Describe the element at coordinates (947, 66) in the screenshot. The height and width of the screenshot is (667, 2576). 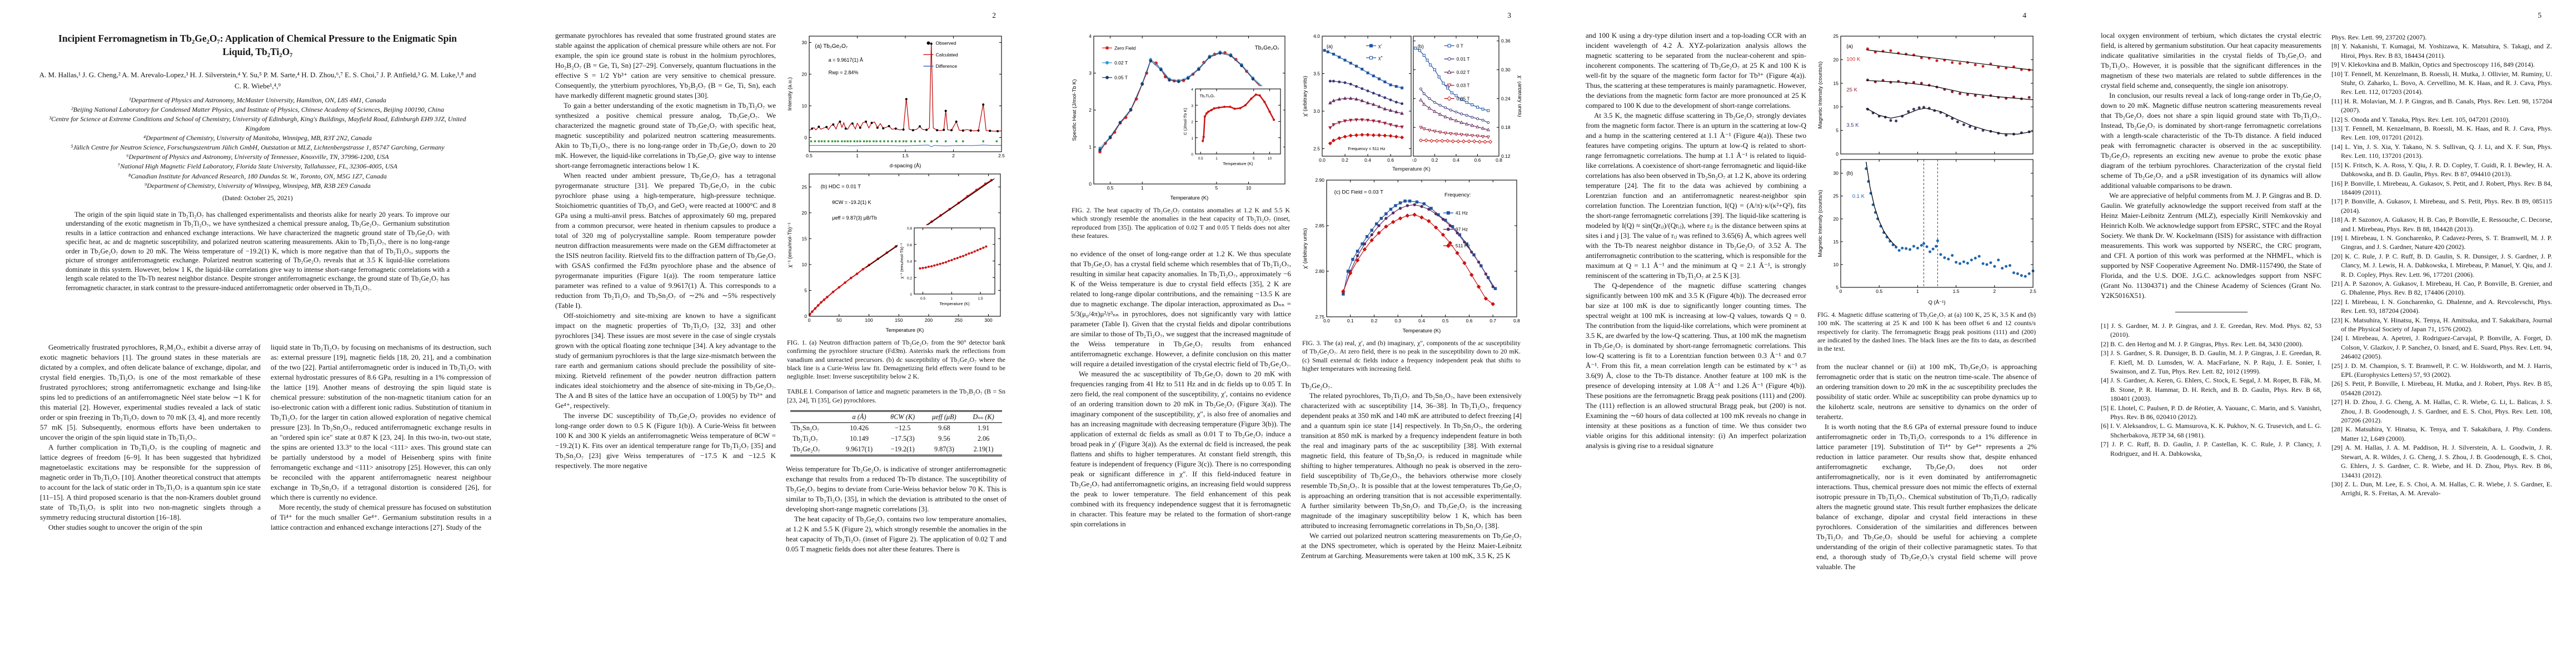
I see `svg-text: Difference` at that location.